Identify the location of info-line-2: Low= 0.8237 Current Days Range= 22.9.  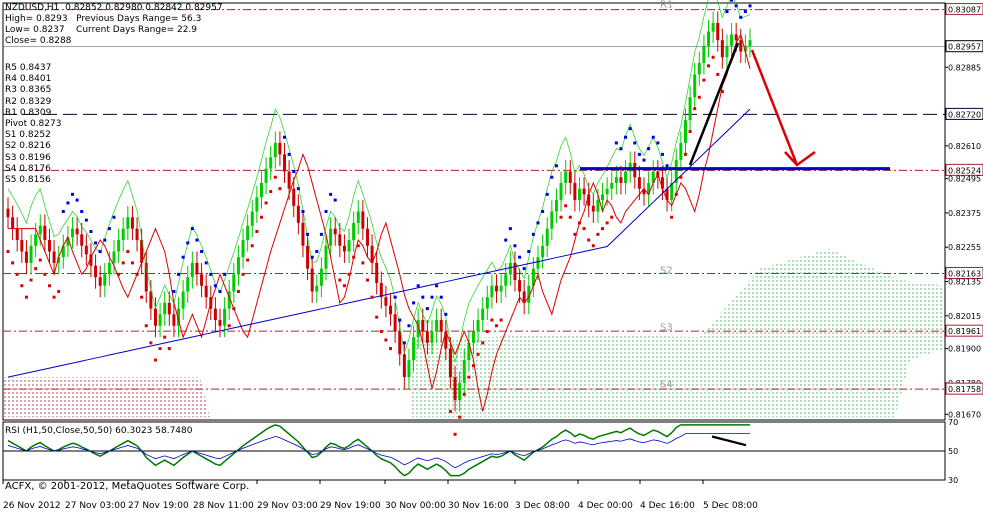
(101, 30).